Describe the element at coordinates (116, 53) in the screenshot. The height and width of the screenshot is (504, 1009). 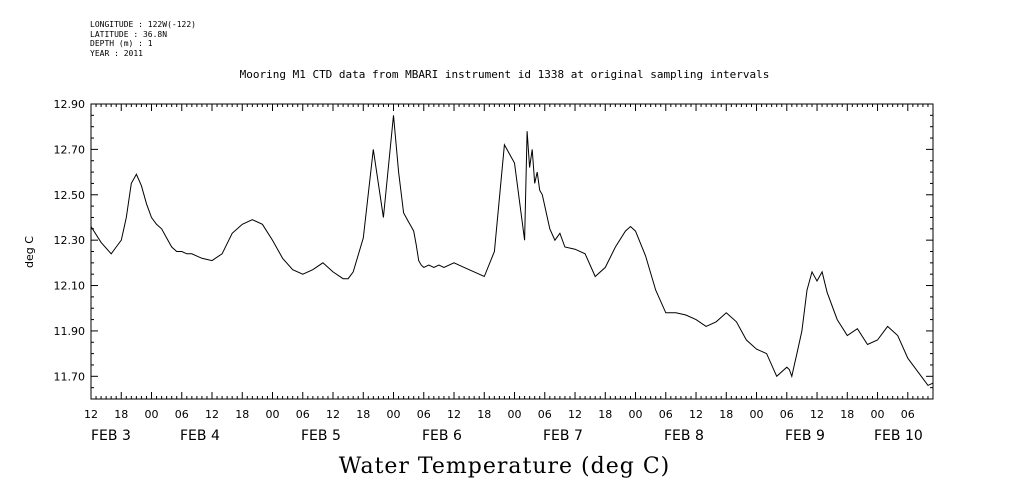
I see `year-line: YEAR : 2011` at that location.